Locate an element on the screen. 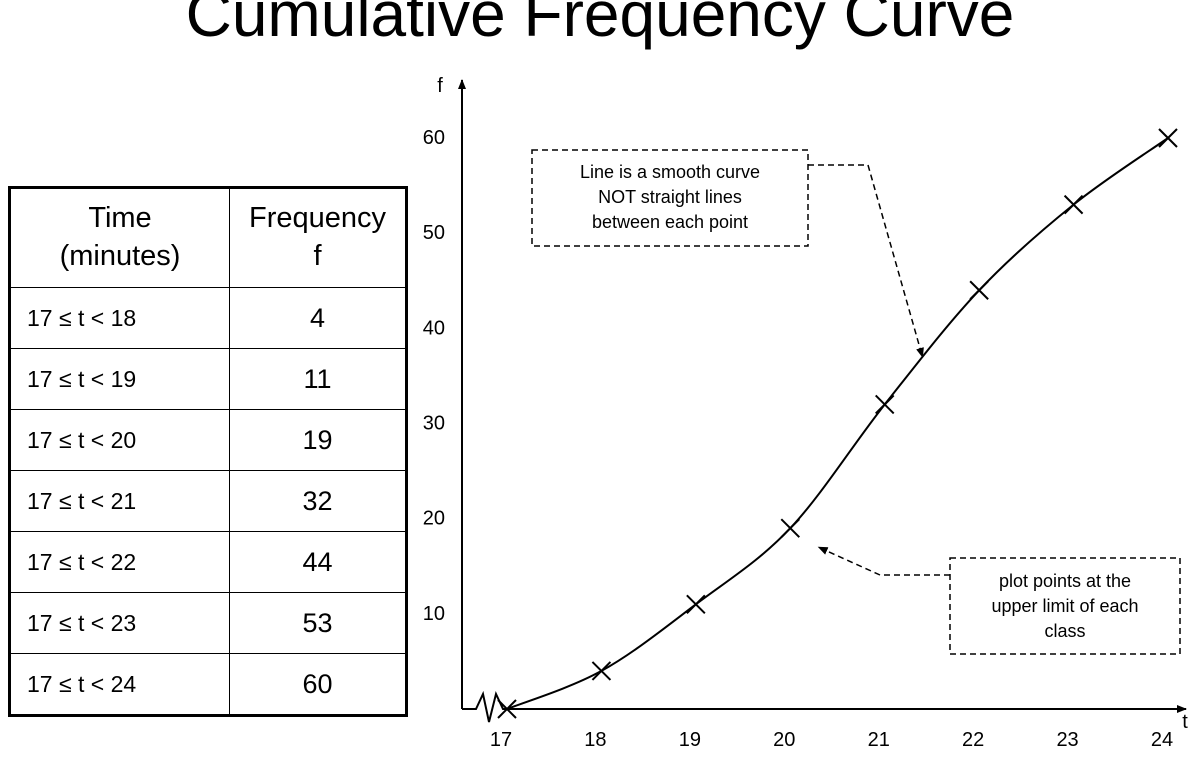 The image size is (1200, 768). annotation-text-smooth-curve: between each point is located at coordinates (670, 222).